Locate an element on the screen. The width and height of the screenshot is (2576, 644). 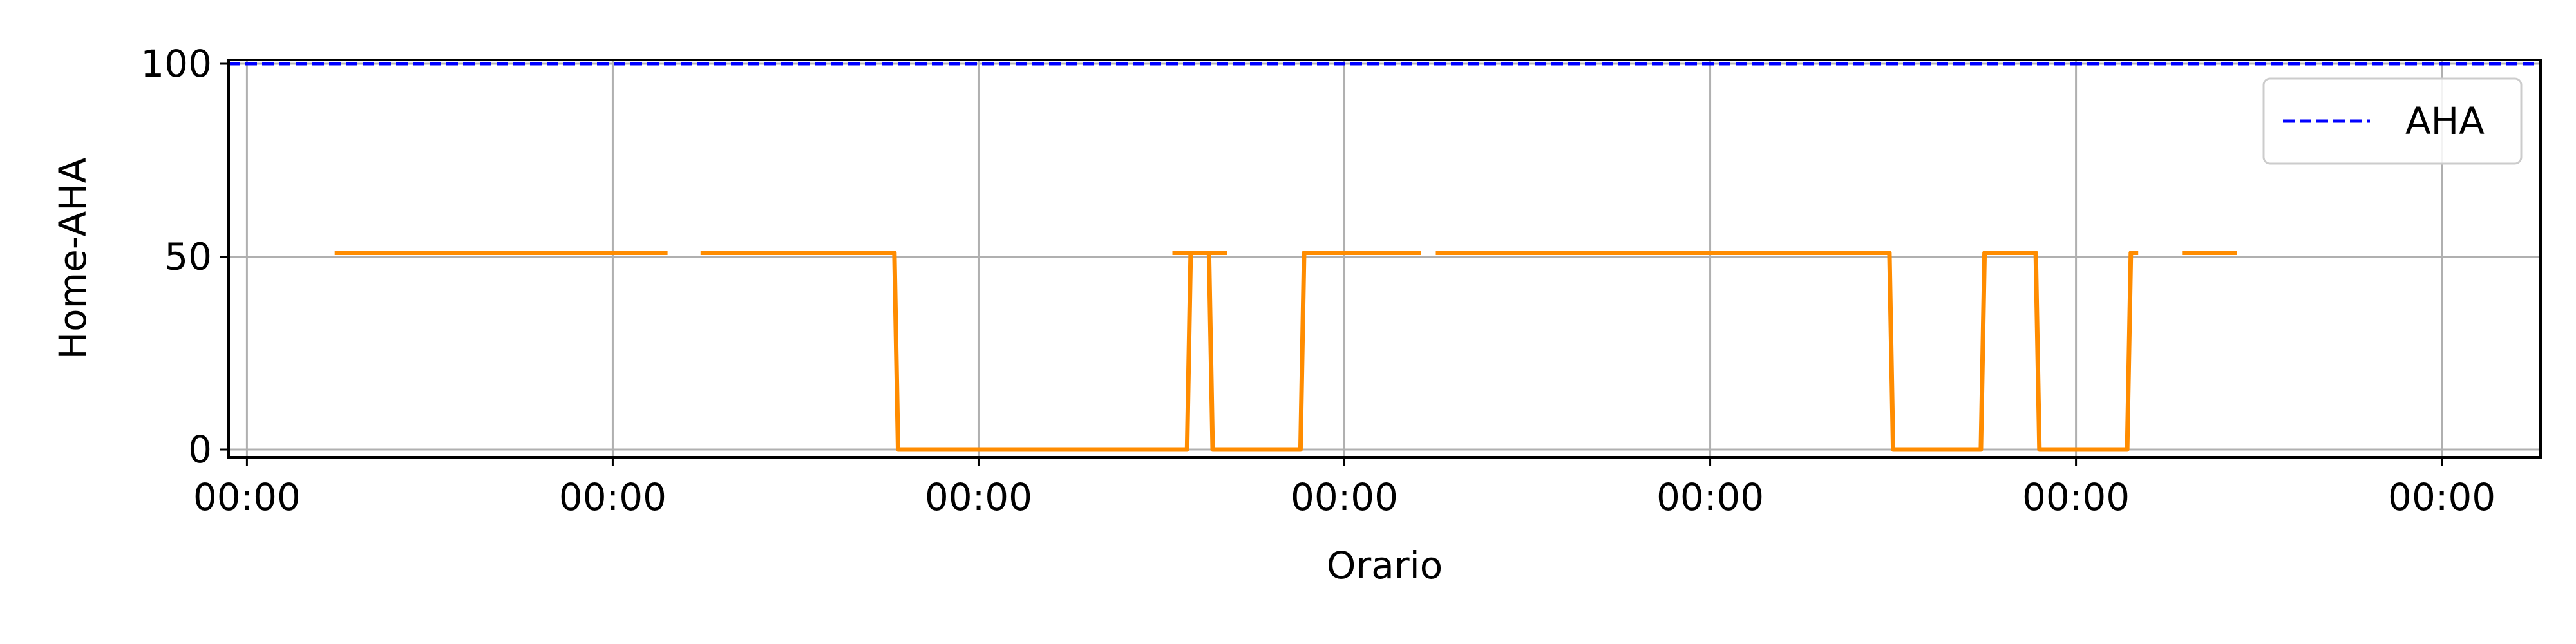
legend-box is located at coordinates (2392, 121).